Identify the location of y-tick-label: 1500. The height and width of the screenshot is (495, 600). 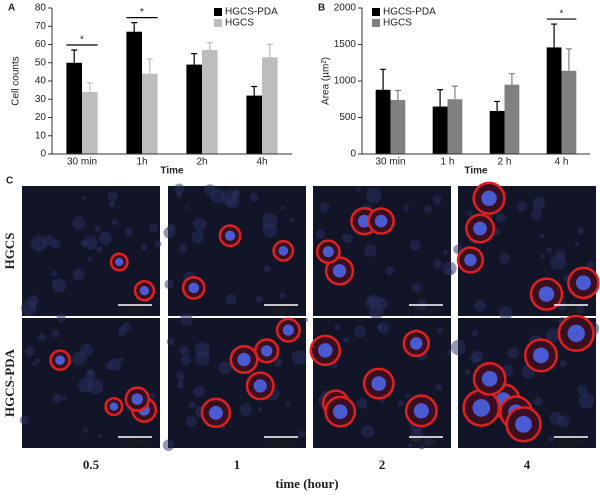
(345, 44).